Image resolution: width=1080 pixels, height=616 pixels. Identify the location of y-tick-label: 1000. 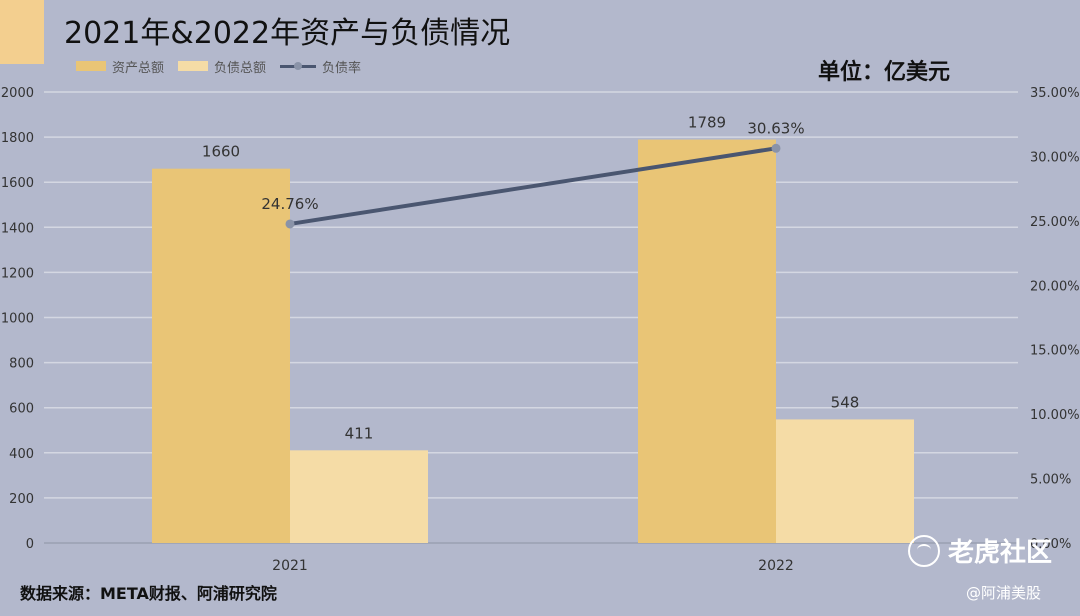
(17, 319).